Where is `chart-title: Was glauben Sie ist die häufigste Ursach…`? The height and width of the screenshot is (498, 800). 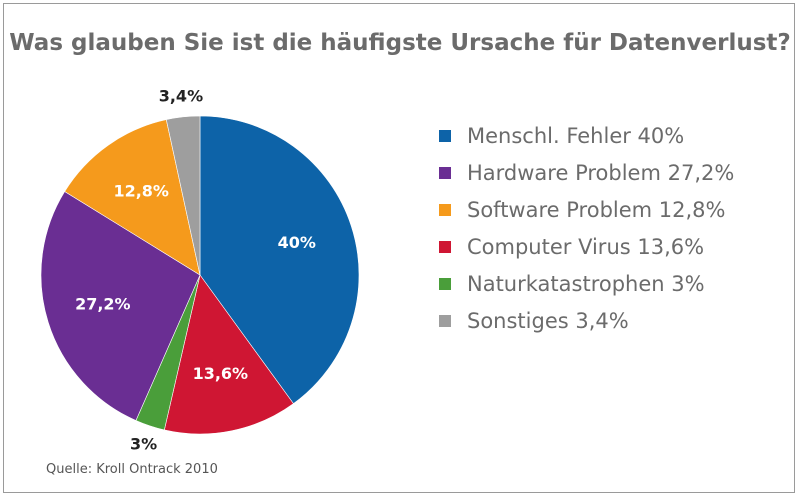 chart-title: Was glauben Sie ist die häufigste Ursach… is located at coordinates (400, 43).